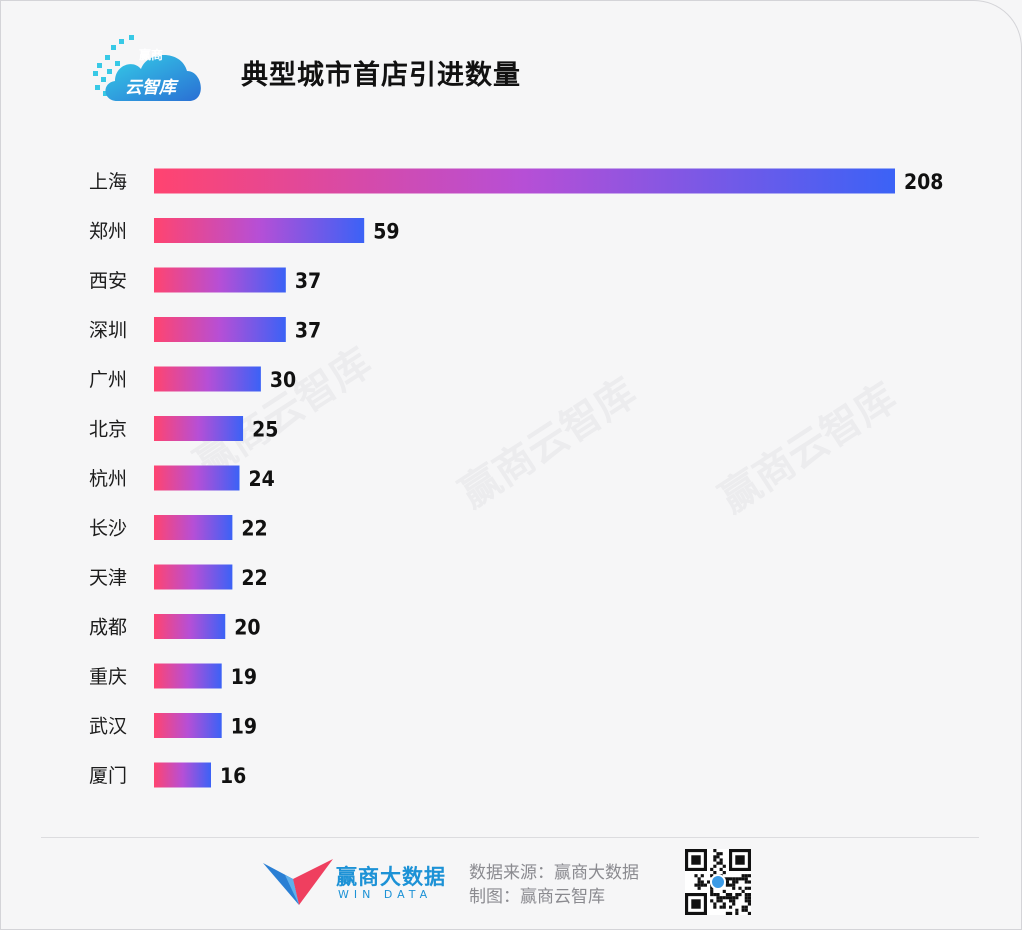 This screenshot has height=930, width=1022. Describe the element at coordinates (108, 776) in the screenshot. I see `category-label: 厦门` at that location.